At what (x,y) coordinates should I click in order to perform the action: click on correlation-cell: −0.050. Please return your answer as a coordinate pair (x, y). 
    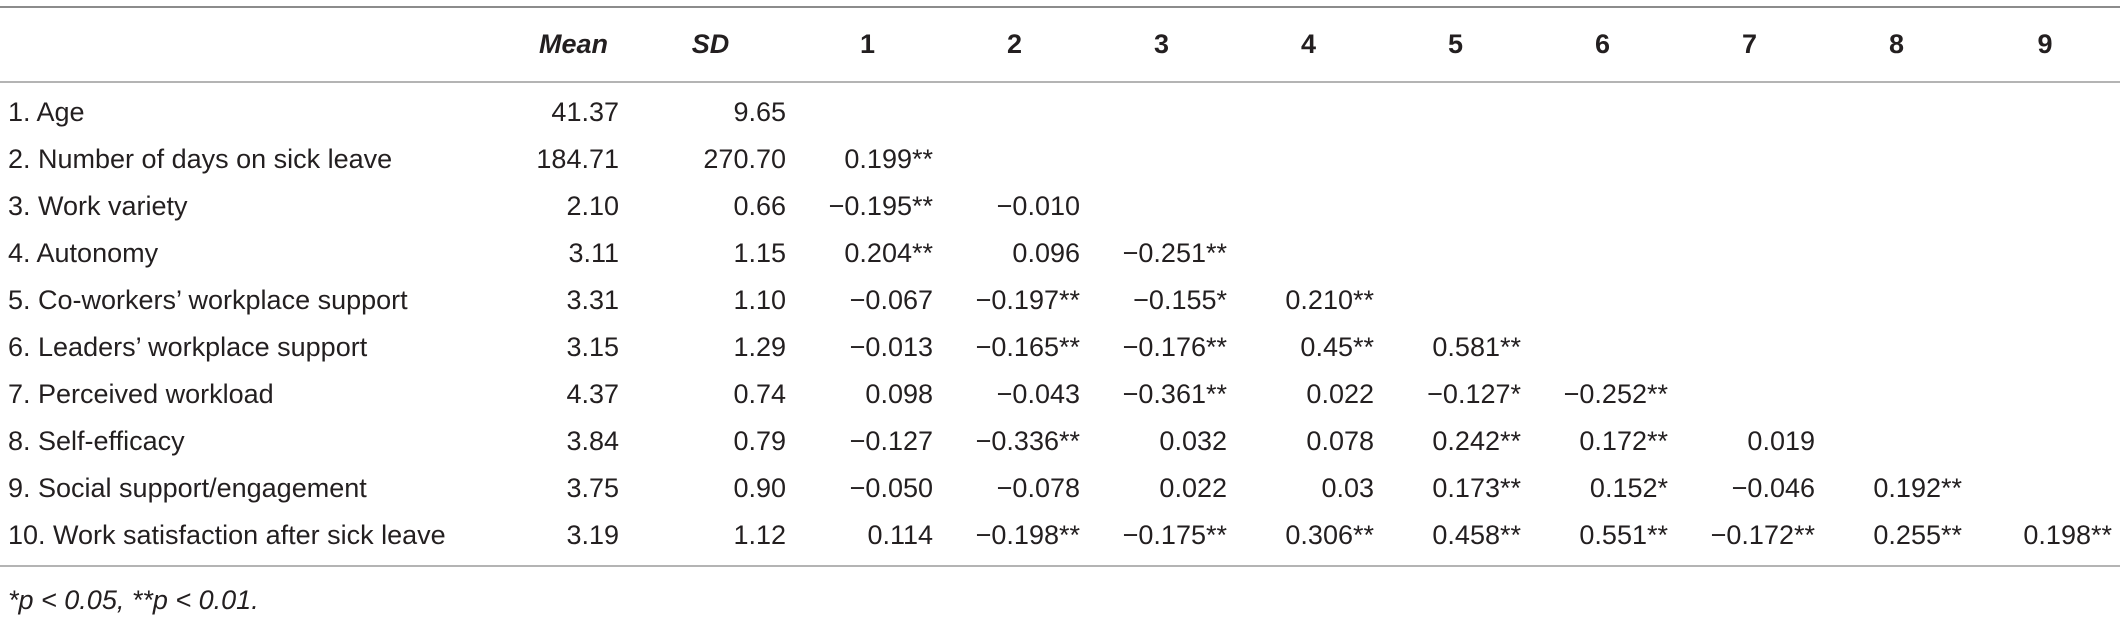
    Looking at the image, I should click on (891, 488).